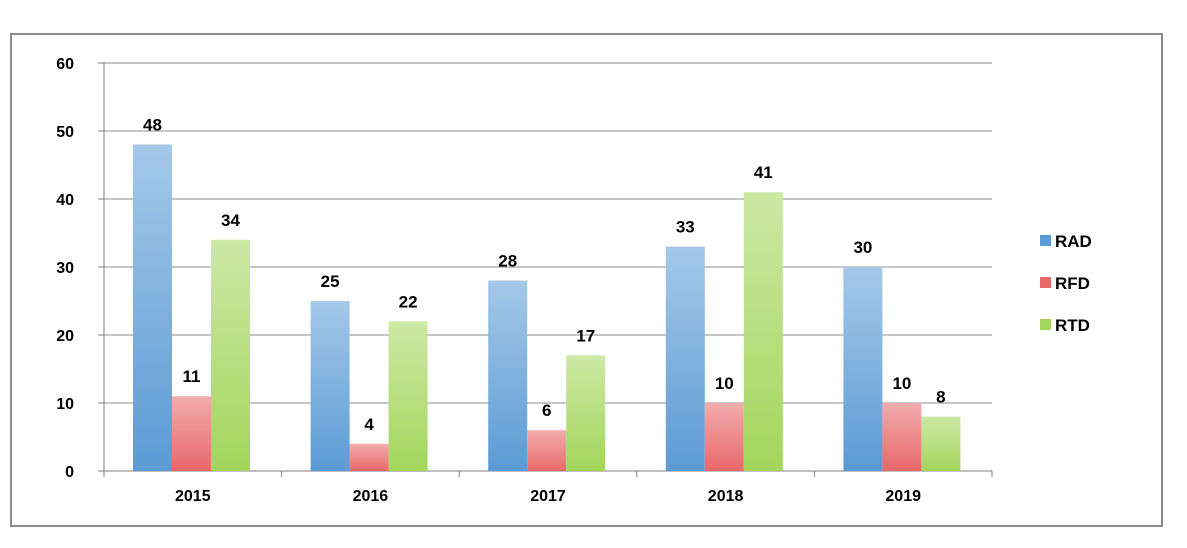 Image resolution: width=1187 pixels, height=548 pixels. Describe the element at coordinates (330, 386) in the screenshot. I see `bar-rad-2016` at that location.